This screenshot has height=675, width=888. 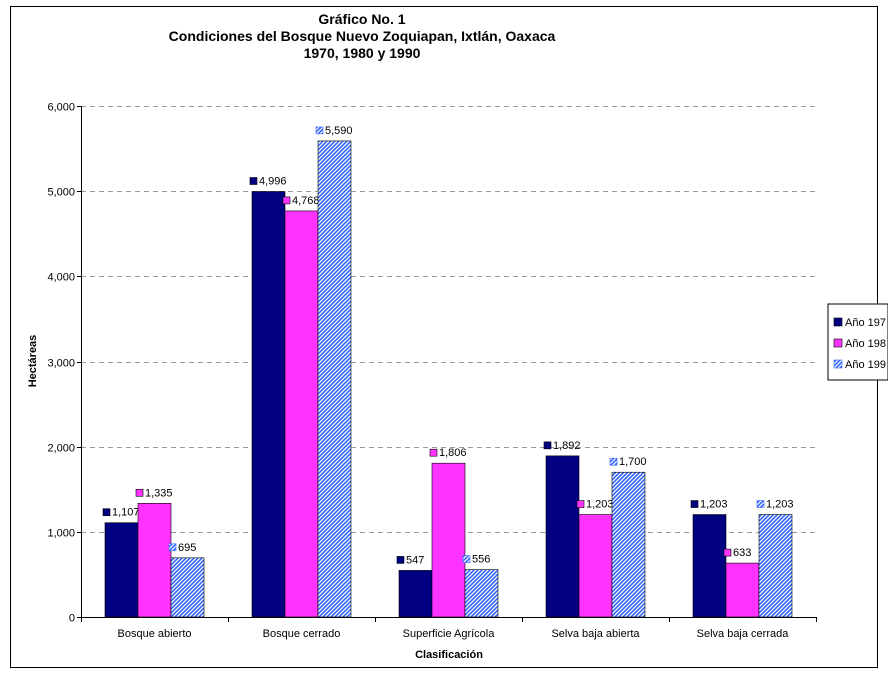 I want to click on y-axis-title: Hectáreas, so click(x=33, y=361).